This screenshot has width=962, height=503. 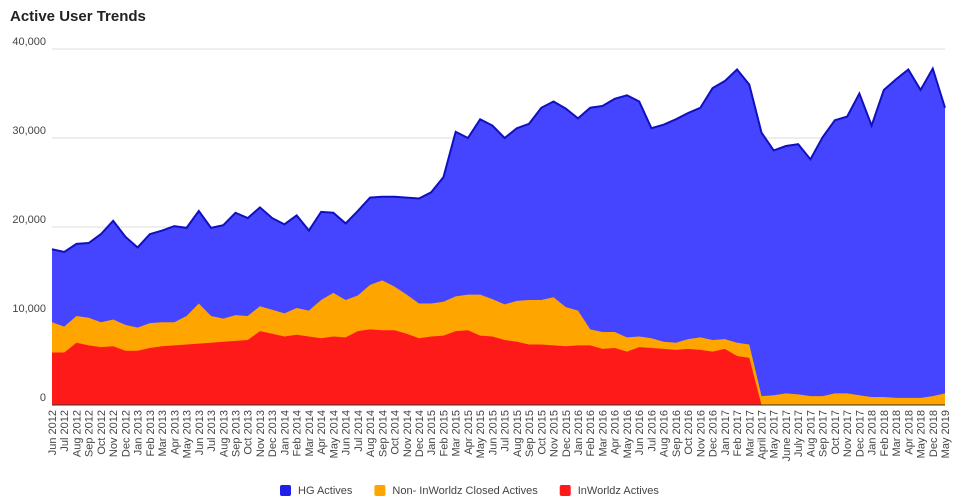 I want to click on legend-label: HG Actives, so click(x=325, y=491).